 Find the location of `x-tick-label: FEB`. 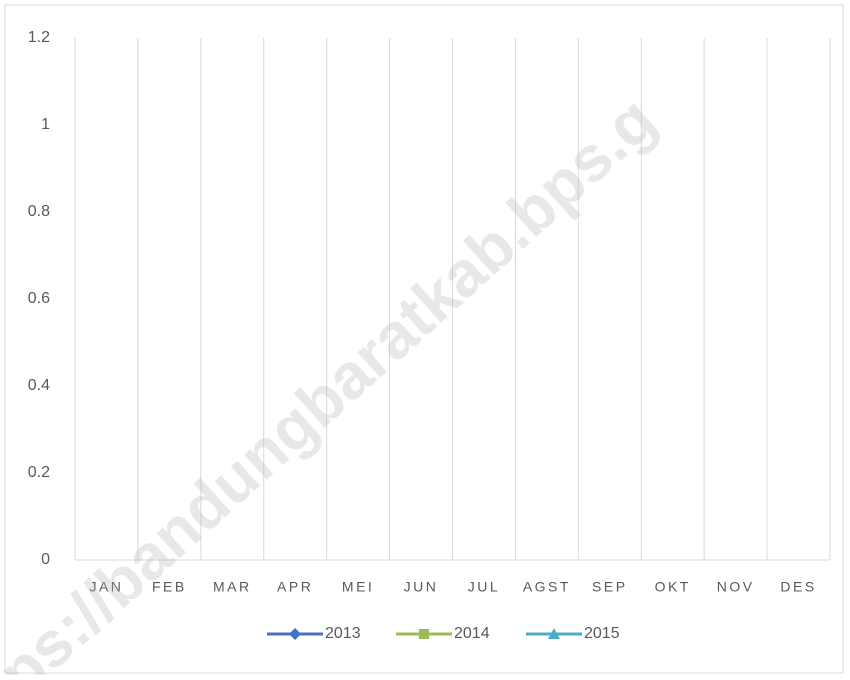

x-tick-label: FEB is located at coordinates (169, 587).